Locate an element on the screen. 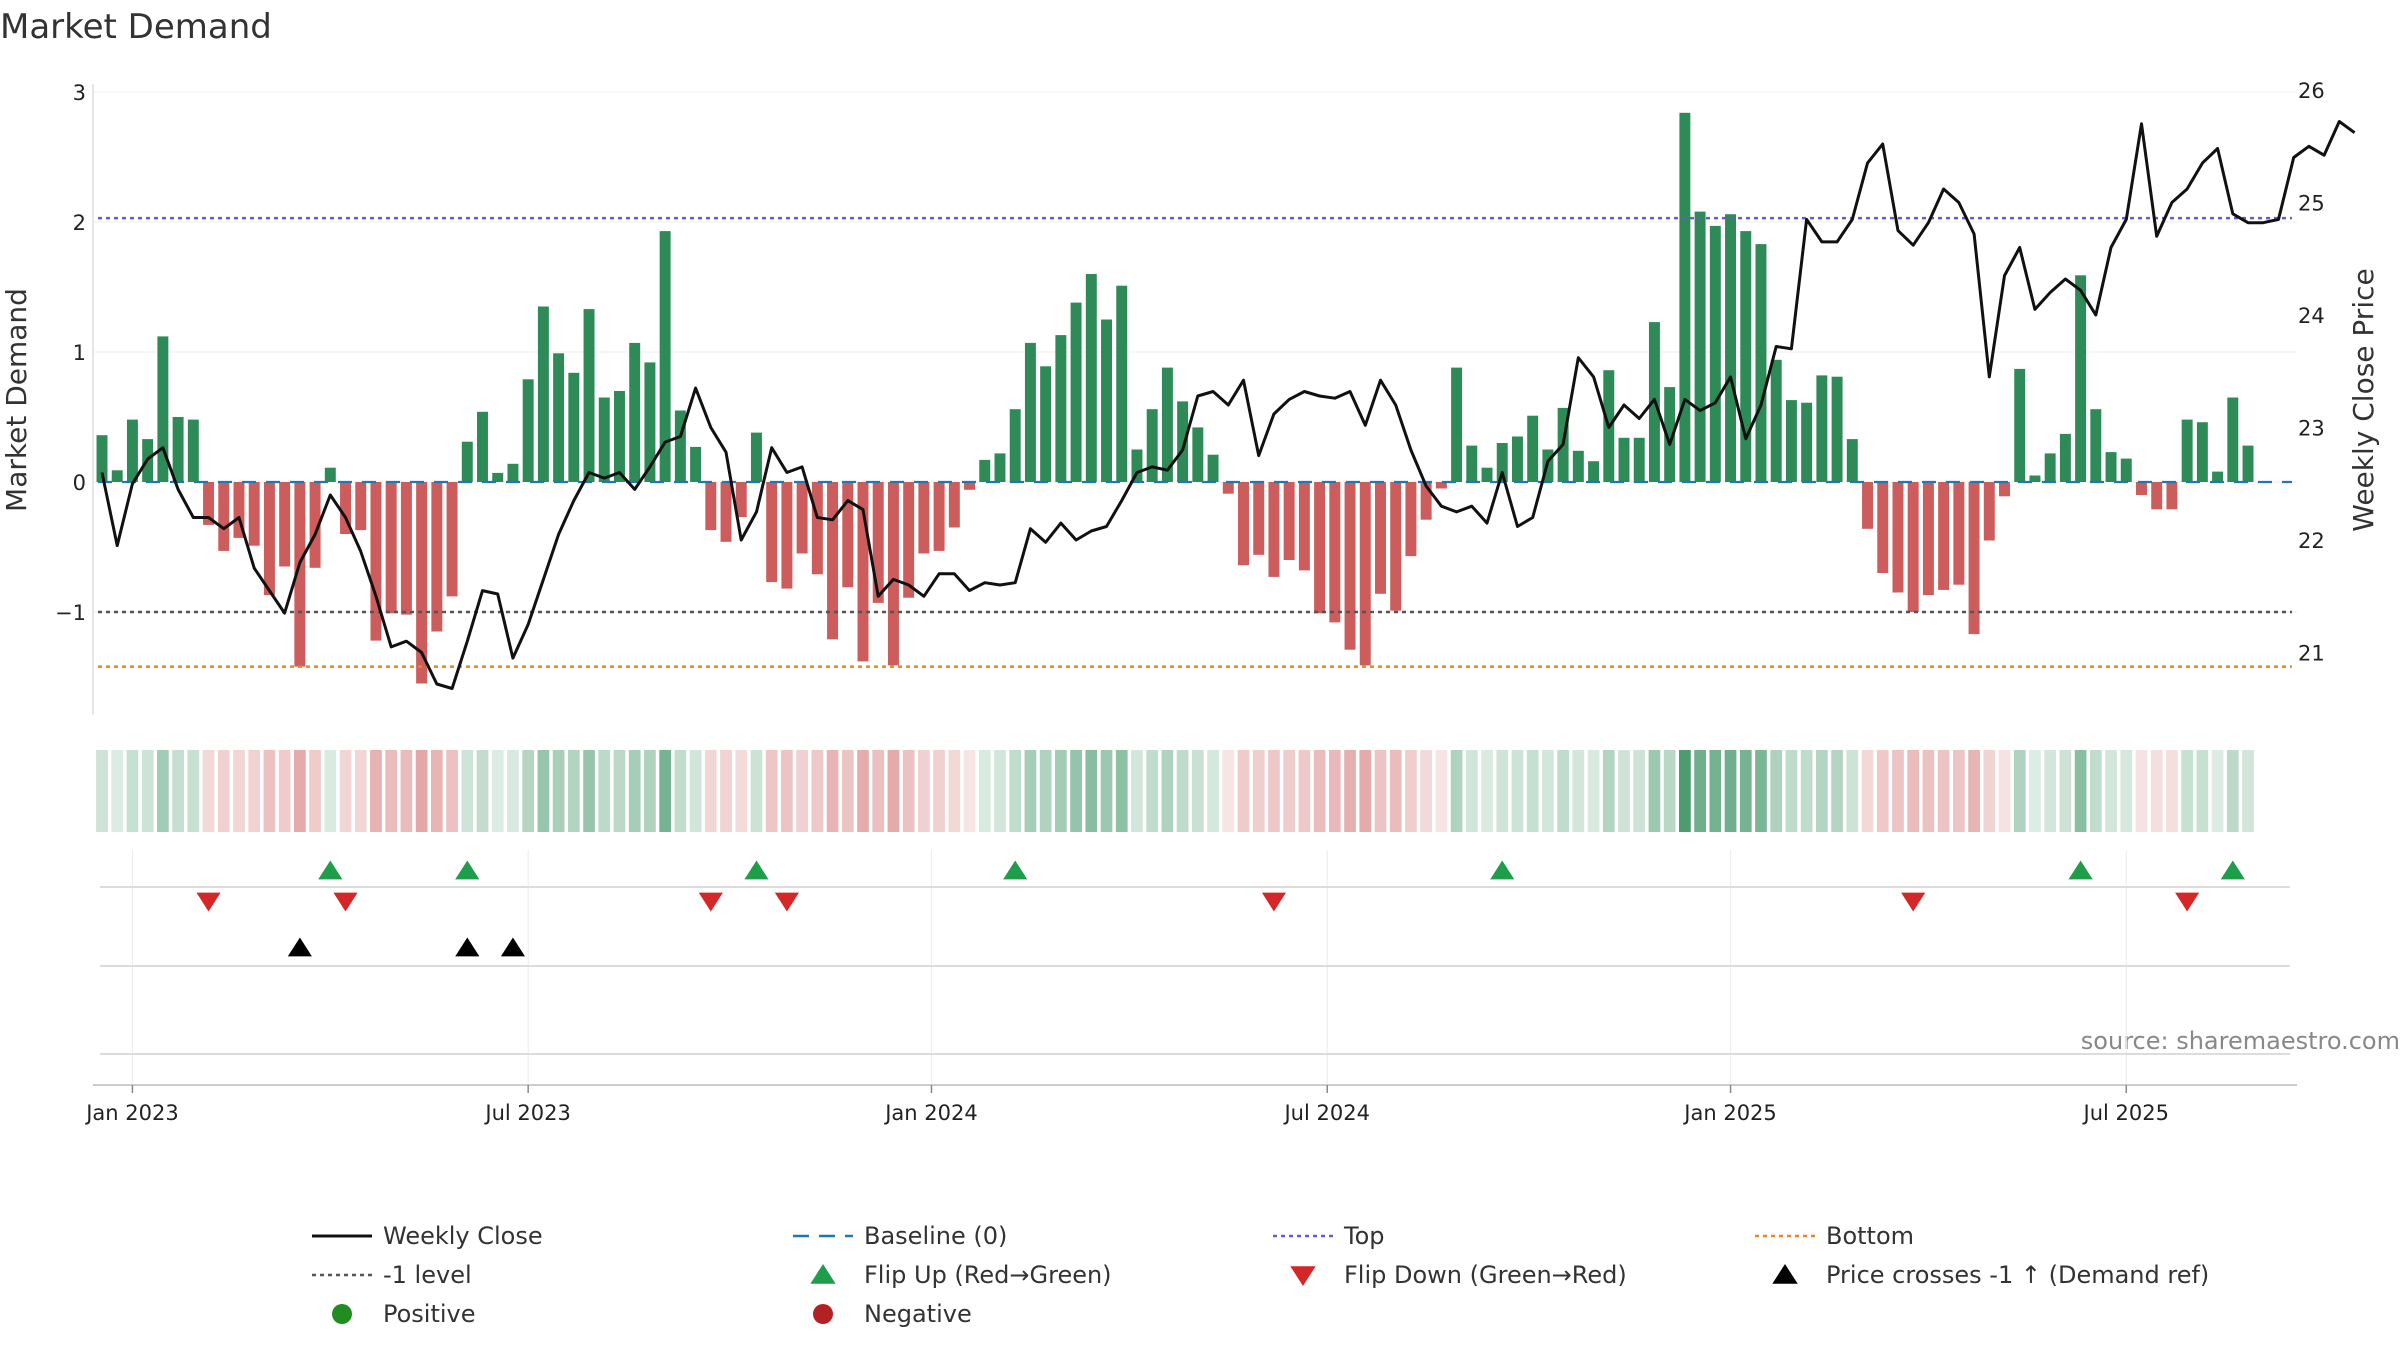  x-tick-label: Jul 2025 is located at coordinates (2125, 1113).